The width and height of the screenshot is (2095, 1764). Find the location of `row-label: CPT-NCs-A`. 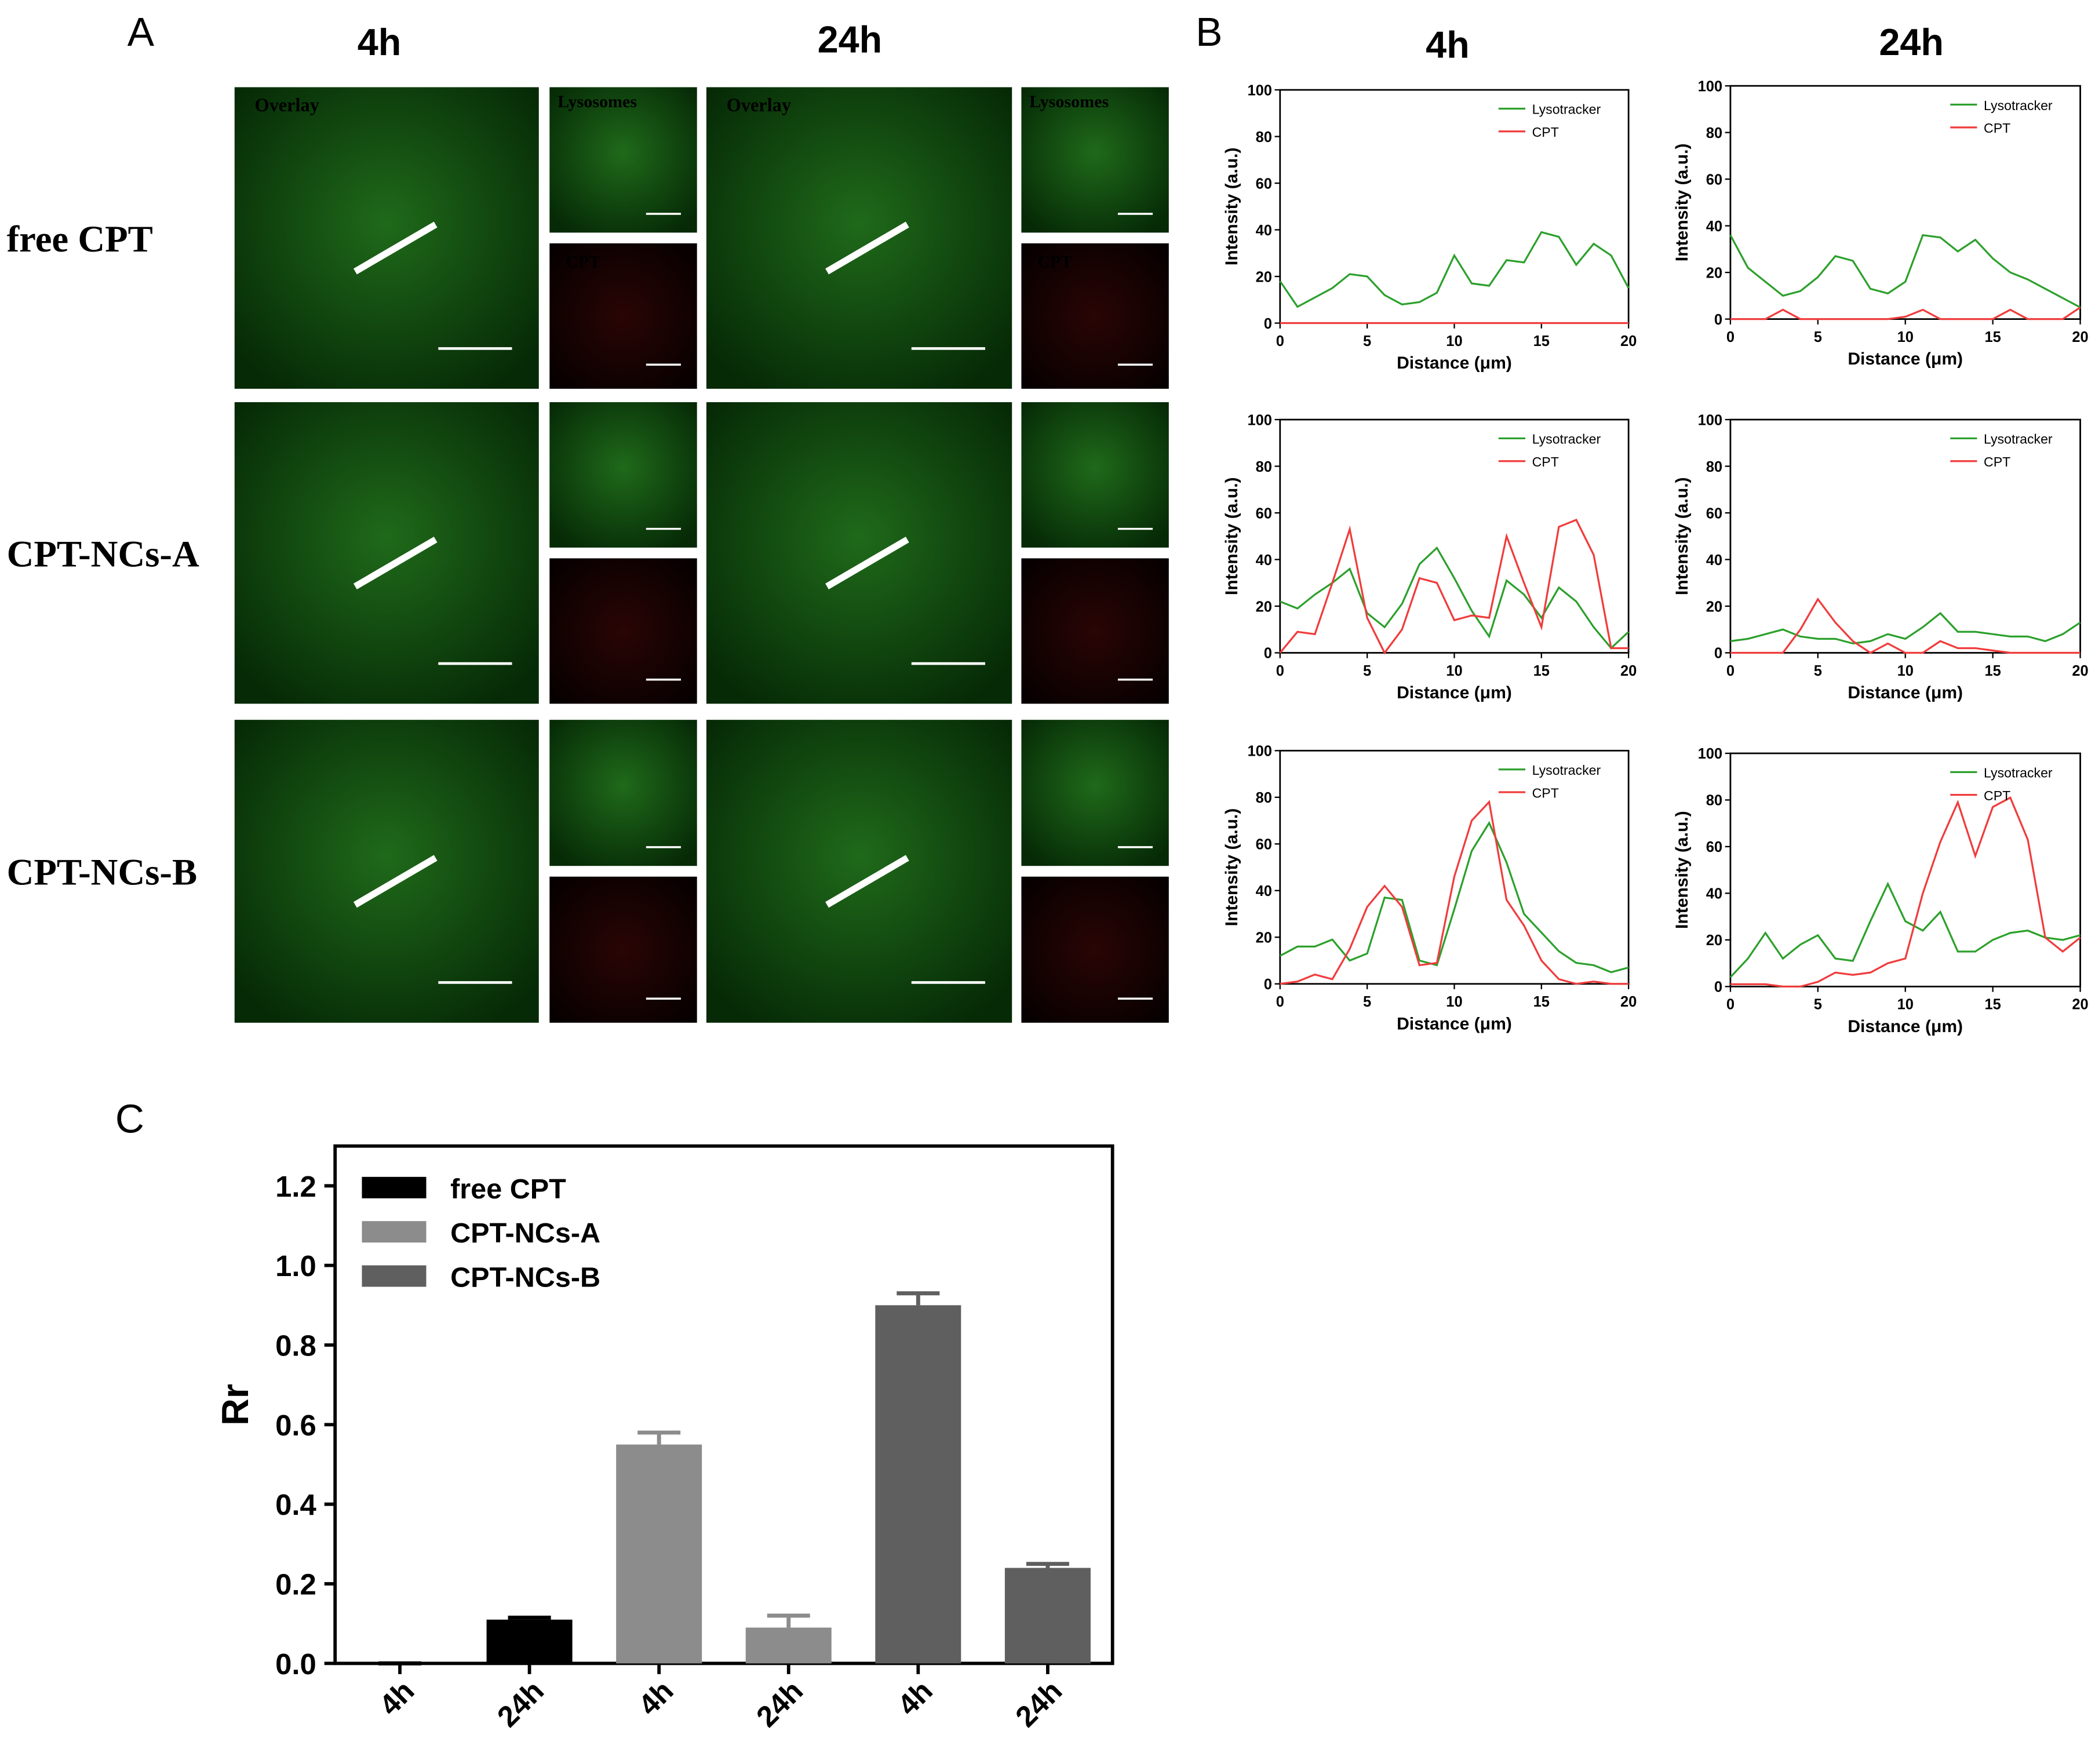

row-label: CPT-NCs-A is located at coordinates (103, 554).